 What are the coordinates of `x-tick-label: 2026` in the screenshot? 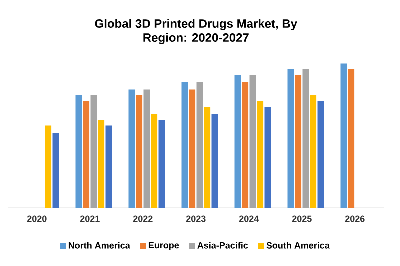 It's located at (355, 219).